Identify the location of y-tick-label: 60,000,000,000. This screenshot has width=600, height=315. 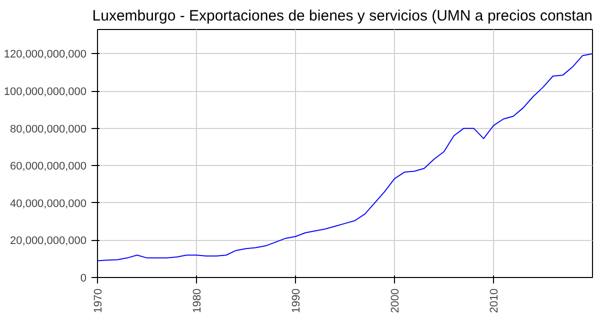
(48, 166).